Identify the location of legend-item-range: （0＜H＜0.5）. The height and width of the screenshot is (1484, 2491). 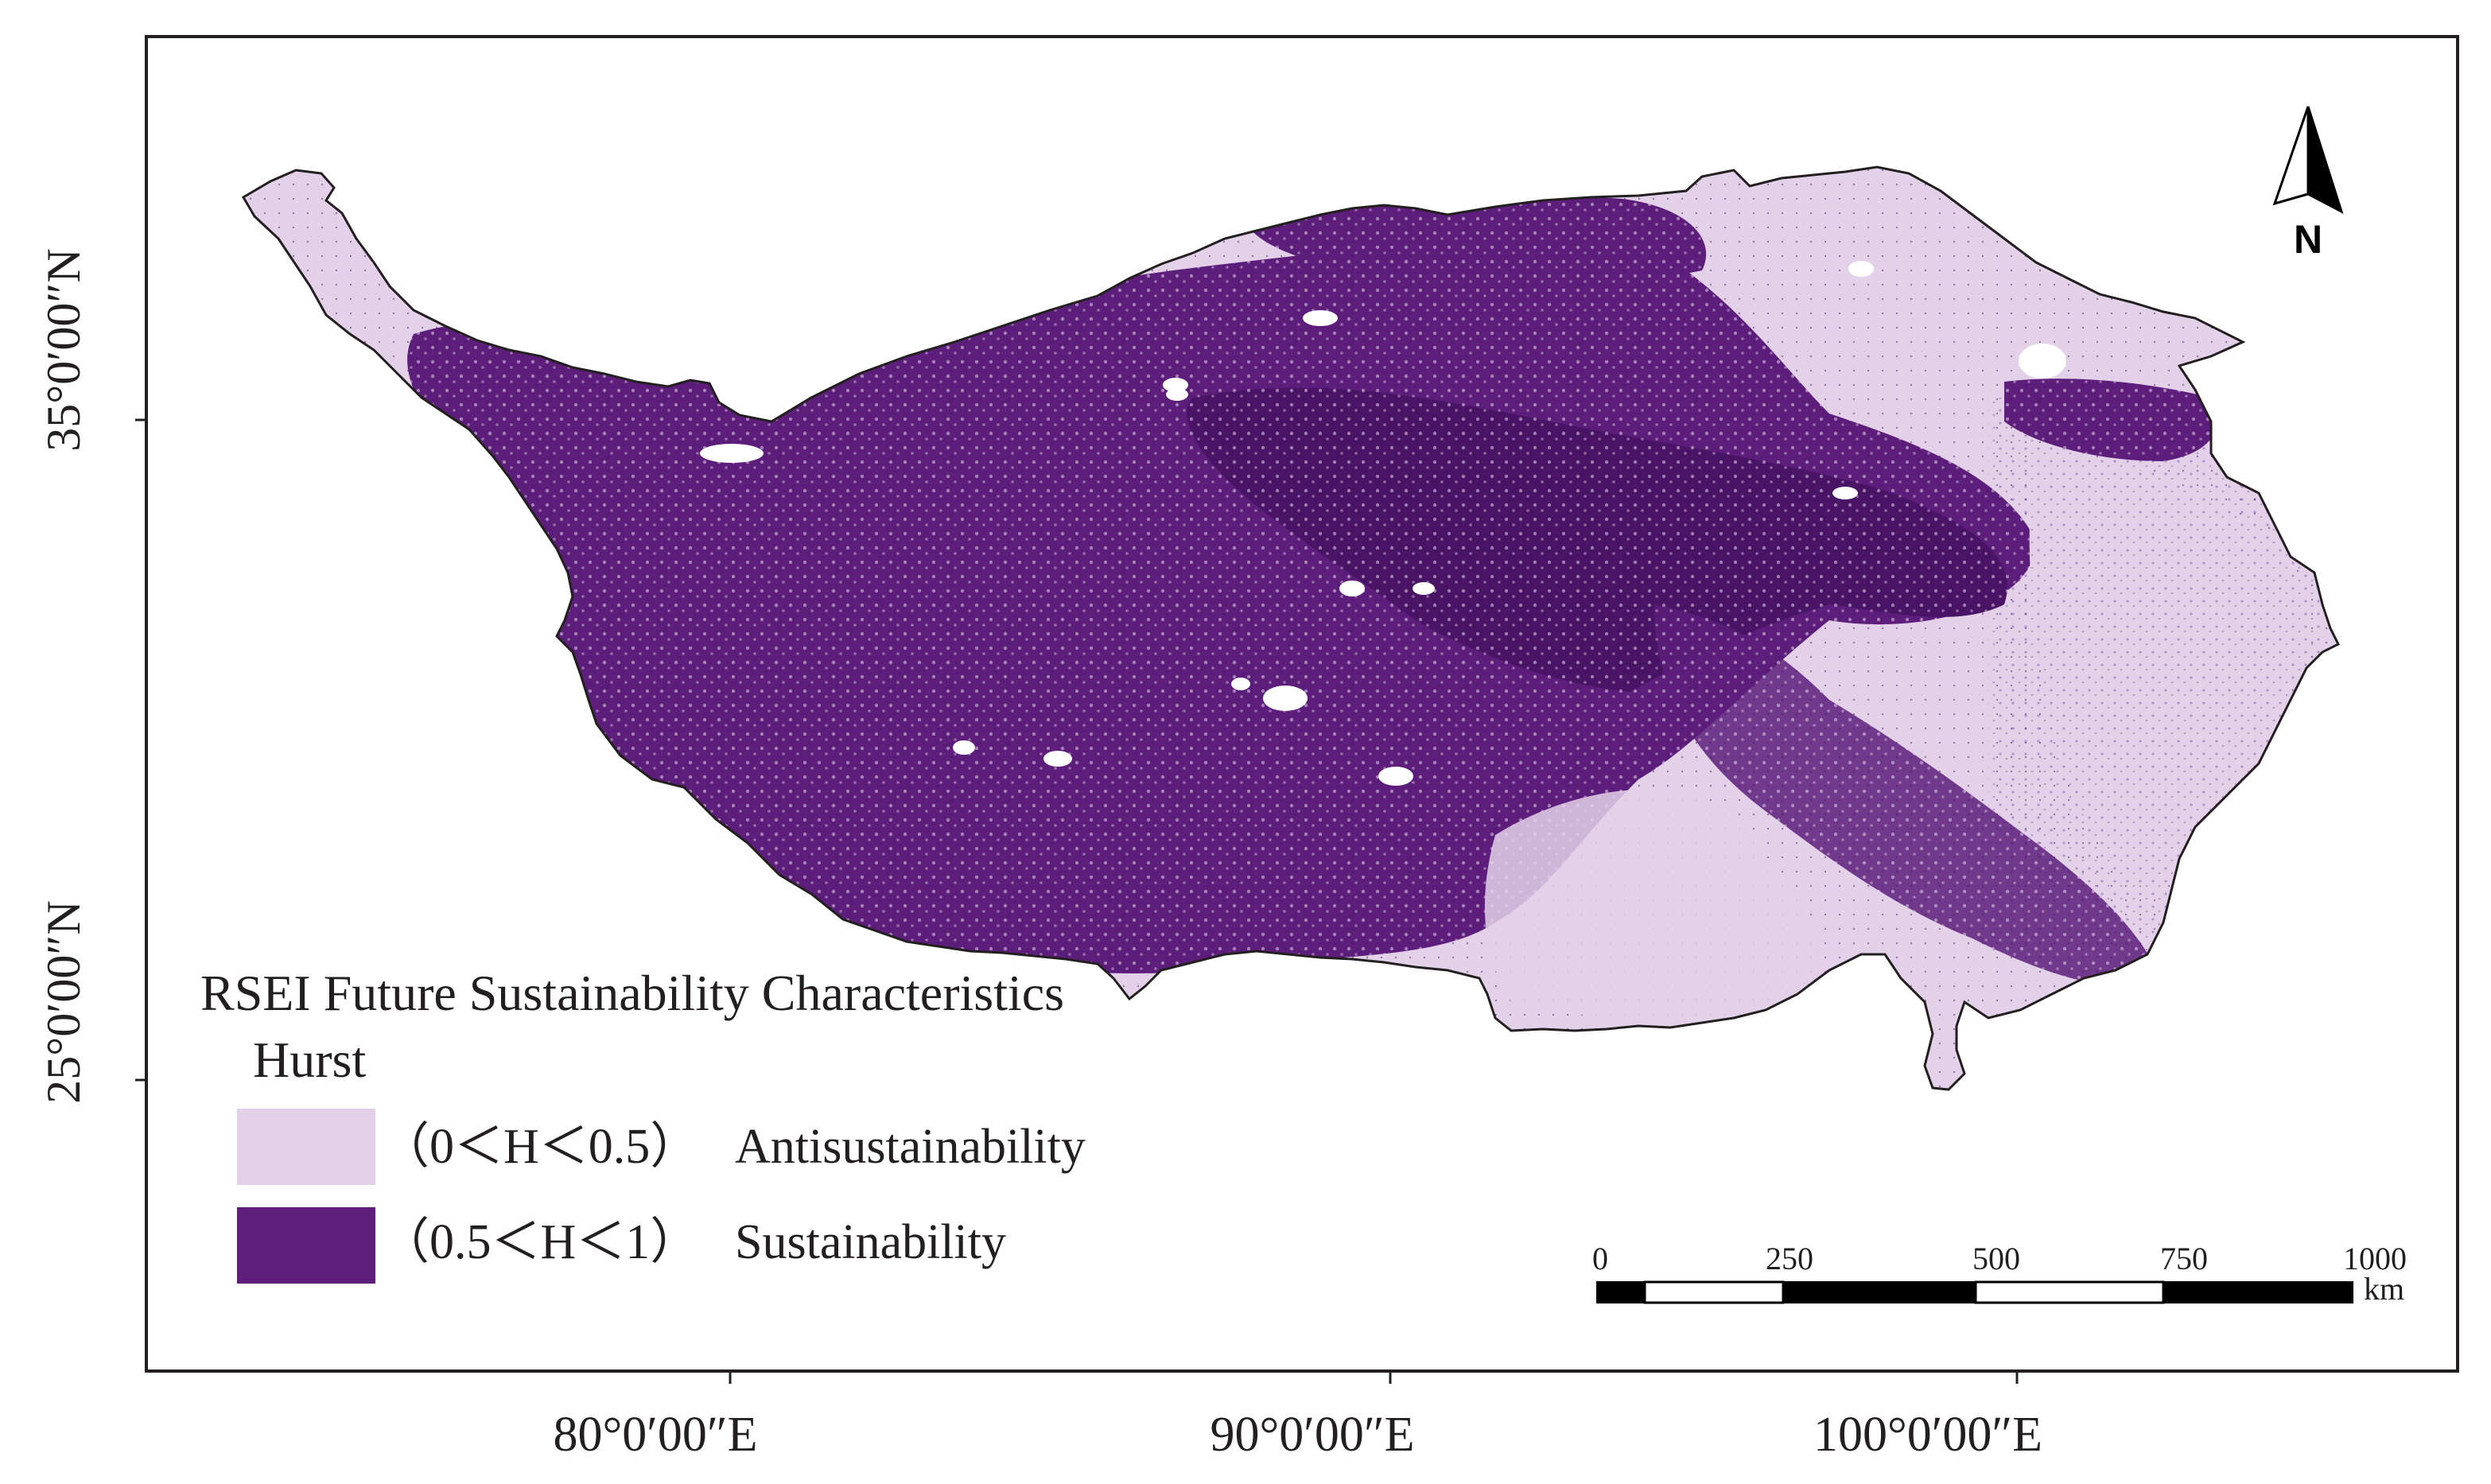
(539, 1147).